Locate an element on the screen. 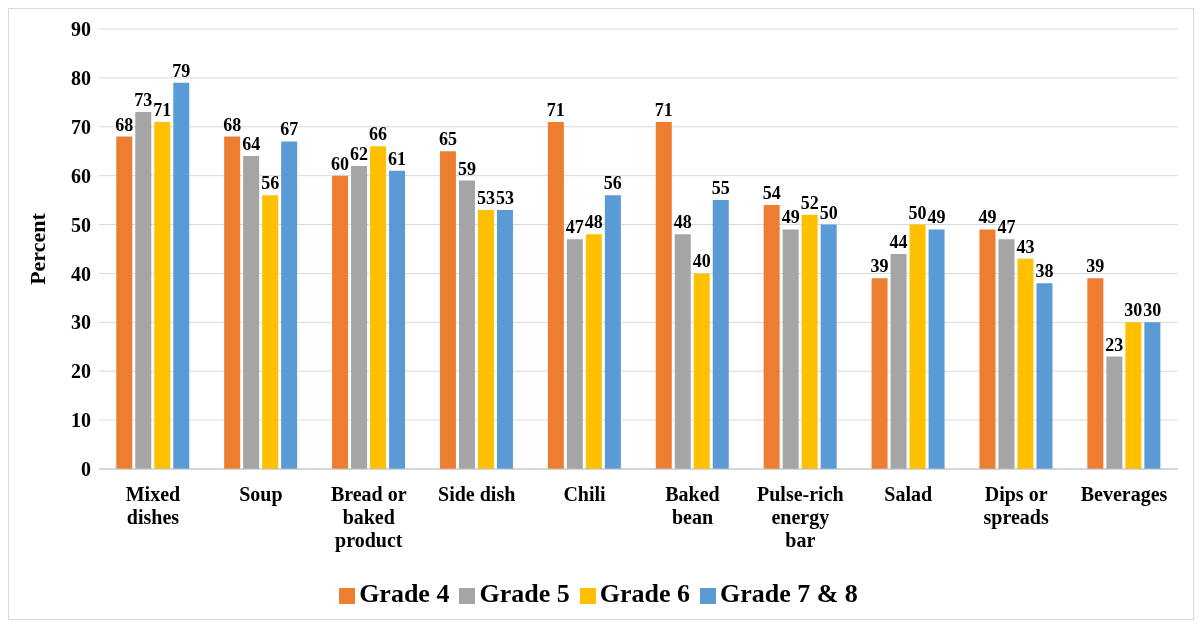 The width and height of the screenshot is (1200, 626). legend-label: Grade 6 is located at coordinates (644, 593).